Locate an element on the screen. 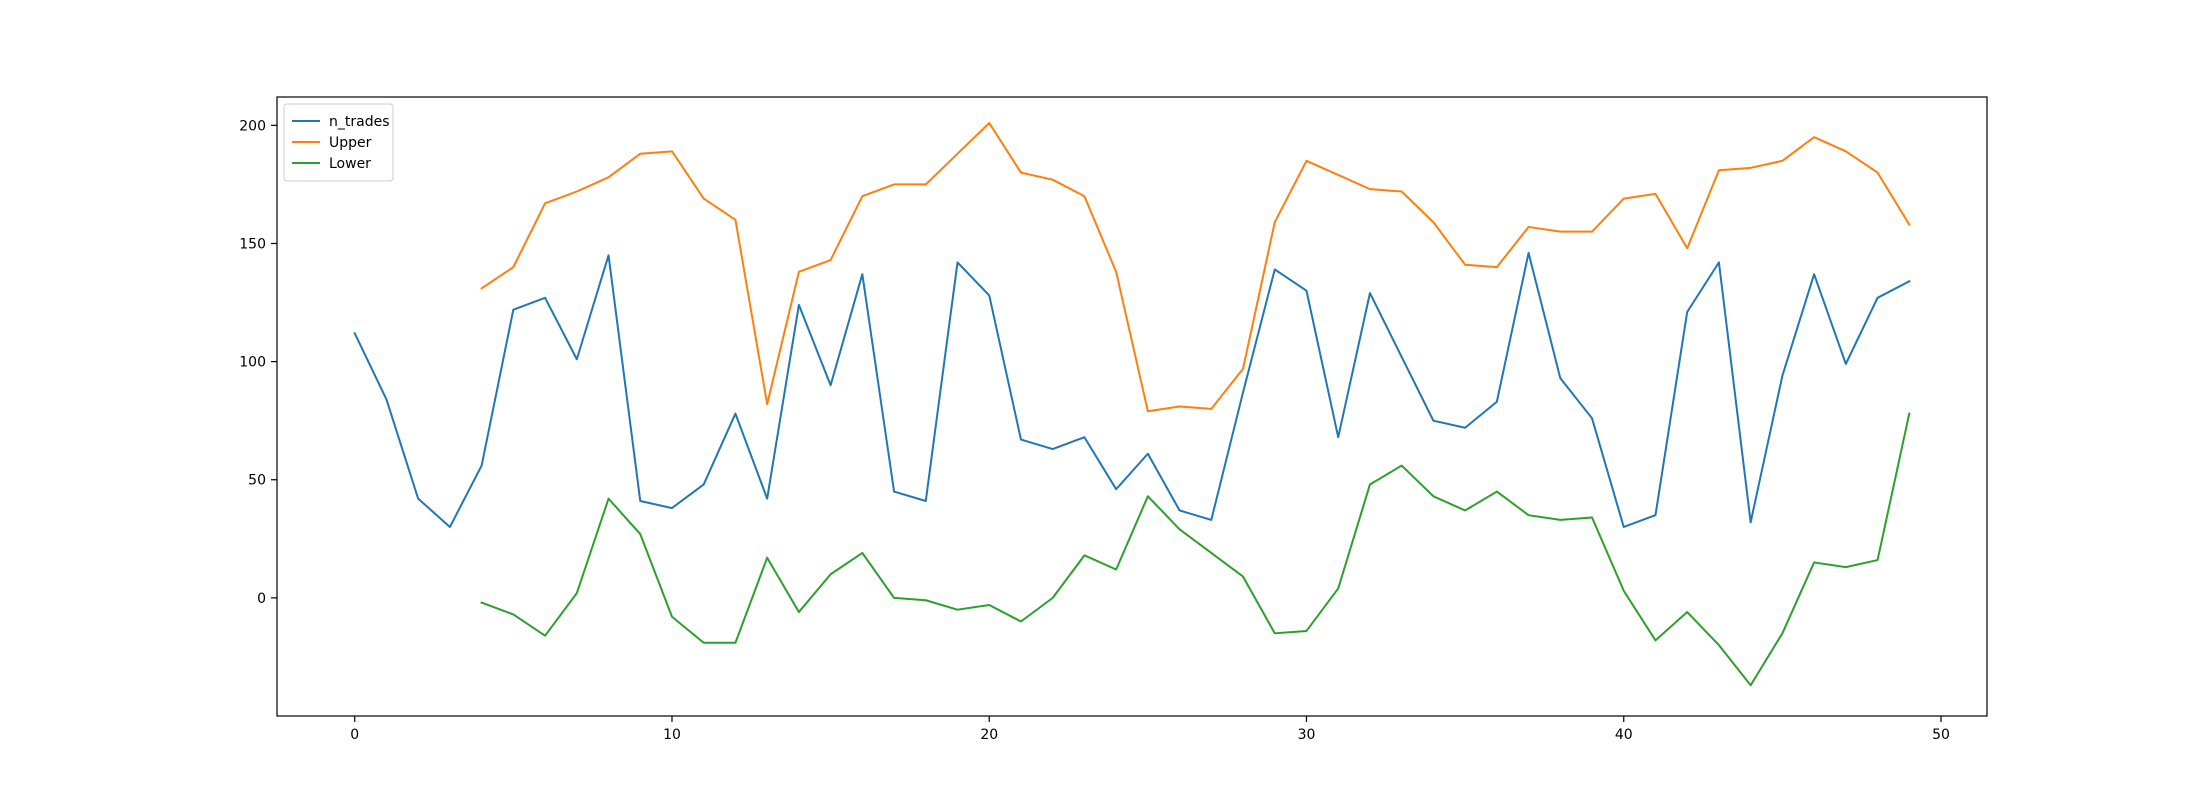 Image resolution: width=2209 pixels, height=809 pixels. legend: n_trades Upper Lower is located at coordinates (338, 142).